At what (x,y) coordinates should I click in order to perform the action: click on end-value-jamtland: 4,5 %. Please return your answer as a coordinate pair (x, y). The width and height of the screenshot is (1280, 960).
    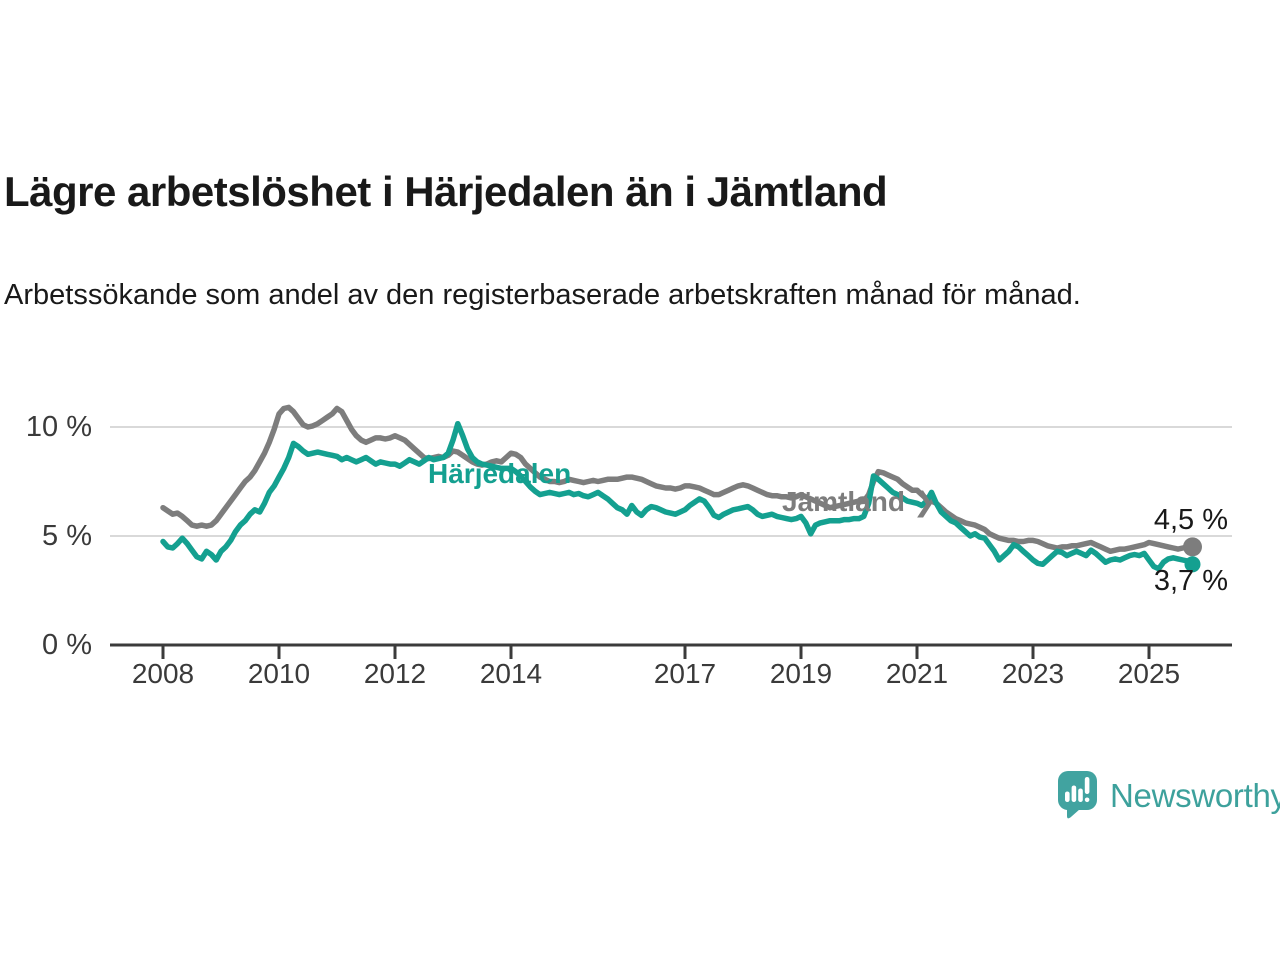
    Looking at the image, I should click on (1190, 520).